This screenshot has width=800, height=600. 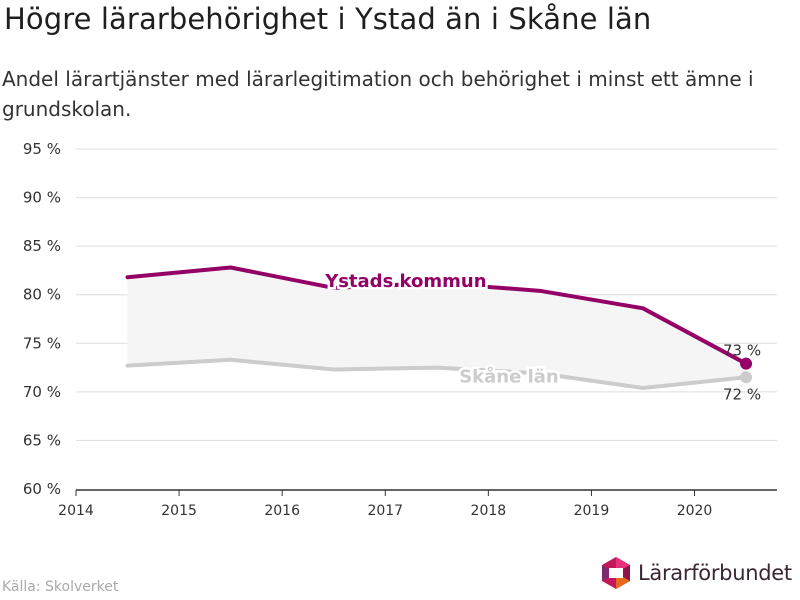 I want to click on x-tick-label: 2018, so click(x=489, y=511).